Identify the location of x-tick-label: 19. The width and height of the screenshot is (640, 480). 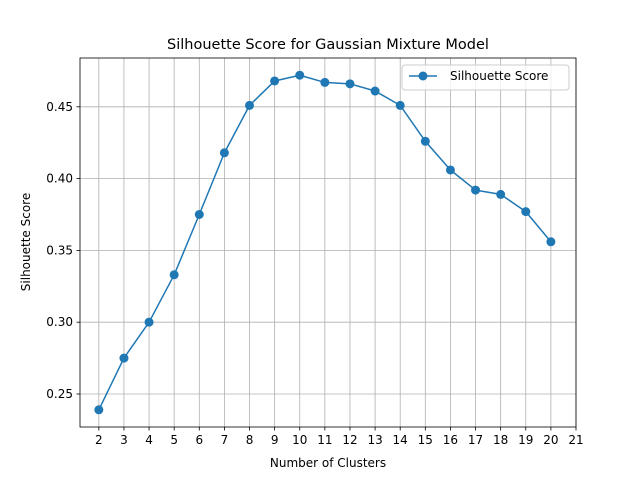
(525, 440).